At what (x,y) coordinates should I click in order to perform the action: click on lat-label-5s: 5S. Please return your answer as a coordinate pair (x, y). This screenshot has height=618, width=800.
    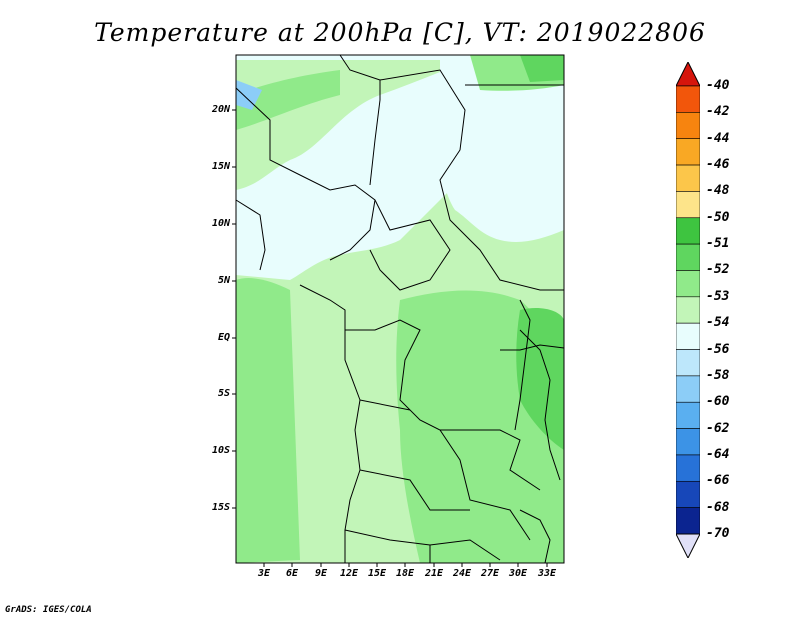
    Looking at the image, I should click on (223, 393).